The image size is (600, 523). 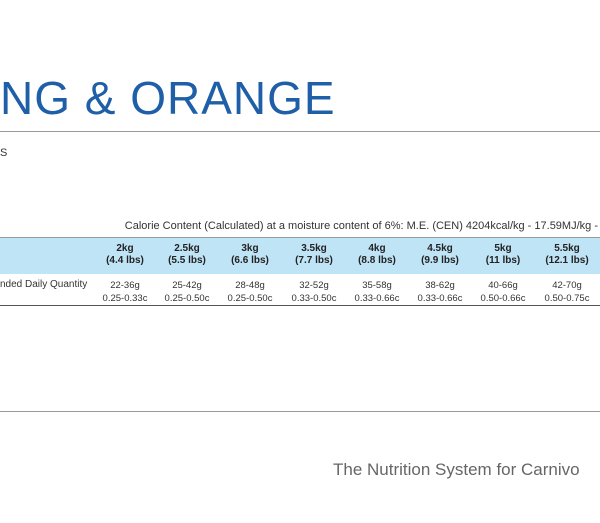 I want to click on daily-quantity-cell: 32-52g 0.33-0.50c, so click(x=314, y=292).